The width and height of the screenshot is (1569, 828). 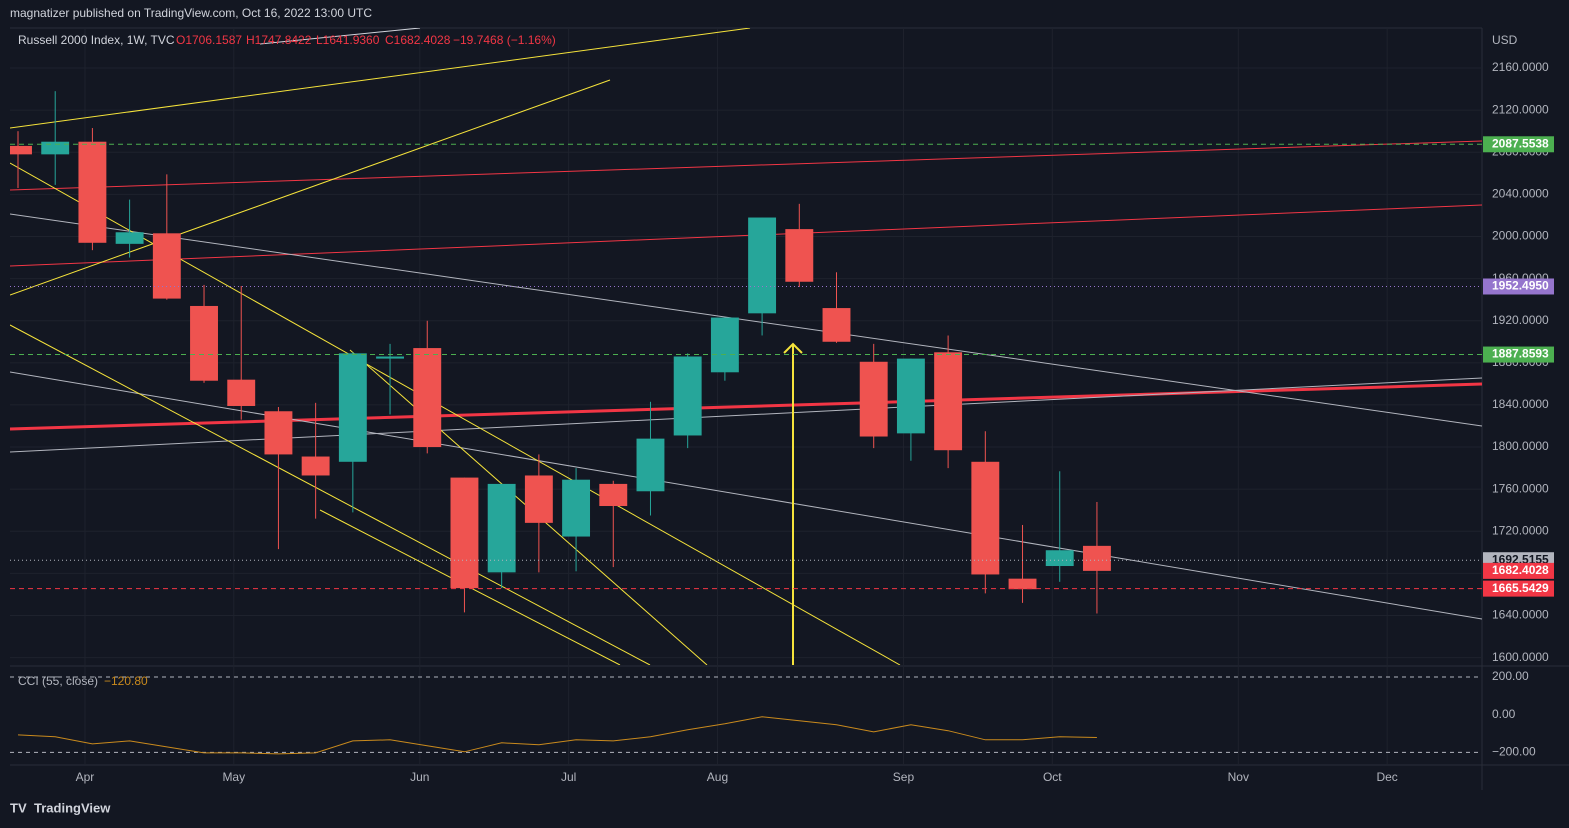 I want to click on price-label: 1887.8593, so click(x=1520, y=354).